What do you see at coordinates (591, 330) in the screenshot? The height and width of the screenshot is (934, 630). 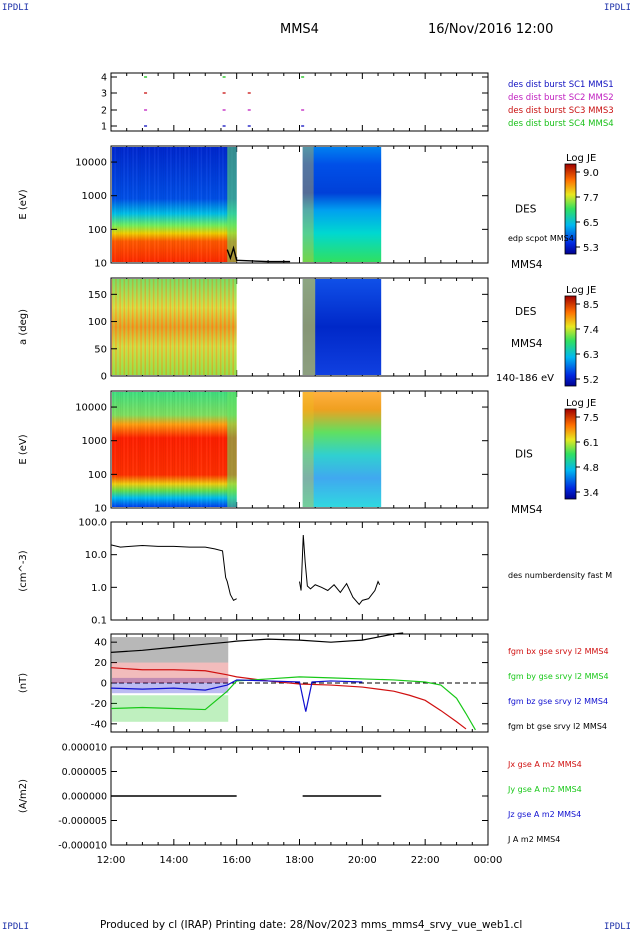 I see `des-pitch-colorbar-label: 7.4` at bounding box center [591, 330].